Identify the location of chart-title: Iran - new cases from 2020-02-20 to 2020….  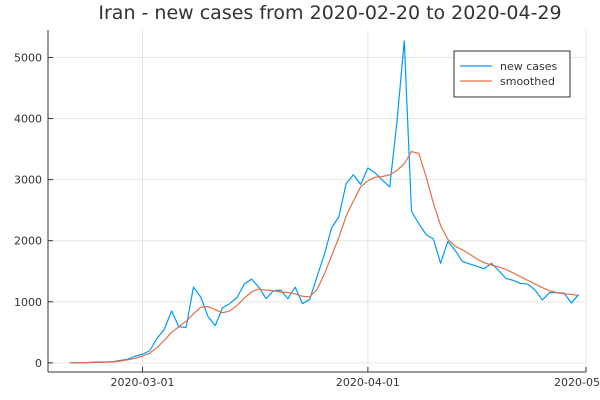
(329, 13).